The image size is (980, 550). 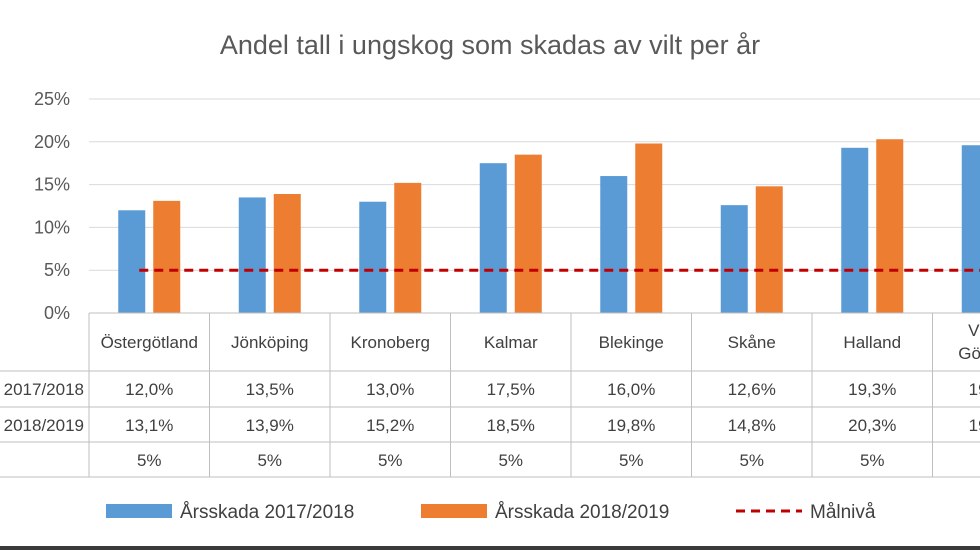 I want to click on data-label: 13,9%, so click(x=270, y=425).